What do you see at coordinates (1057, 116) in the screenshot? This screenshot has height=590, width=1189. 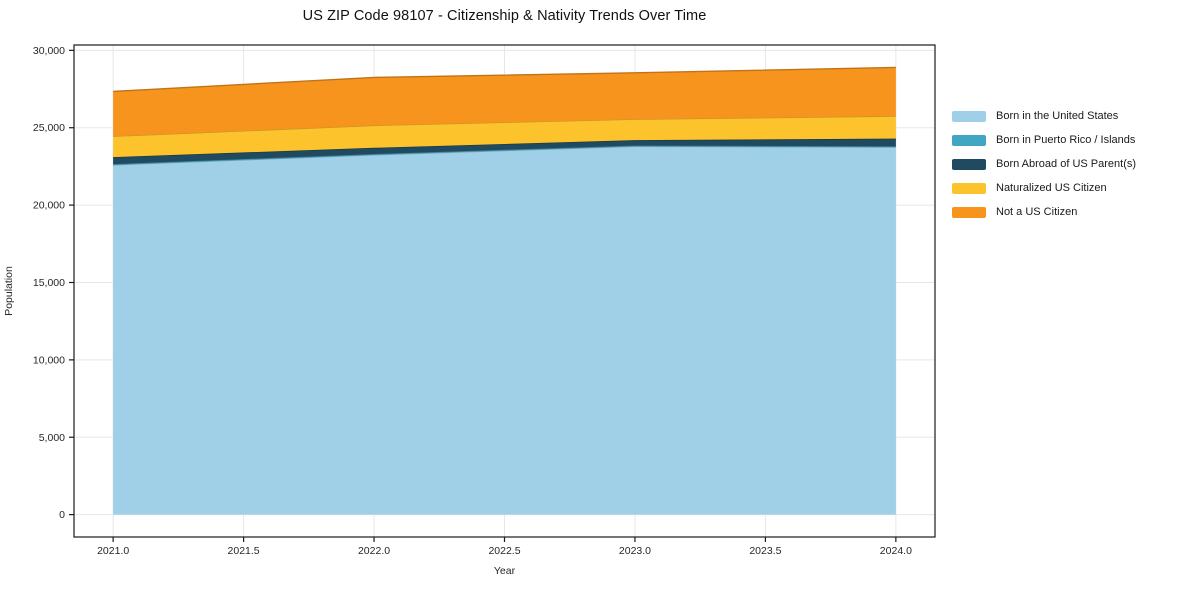 I see `legend-label: Born in the United States` at bounding box center [1057, 116].